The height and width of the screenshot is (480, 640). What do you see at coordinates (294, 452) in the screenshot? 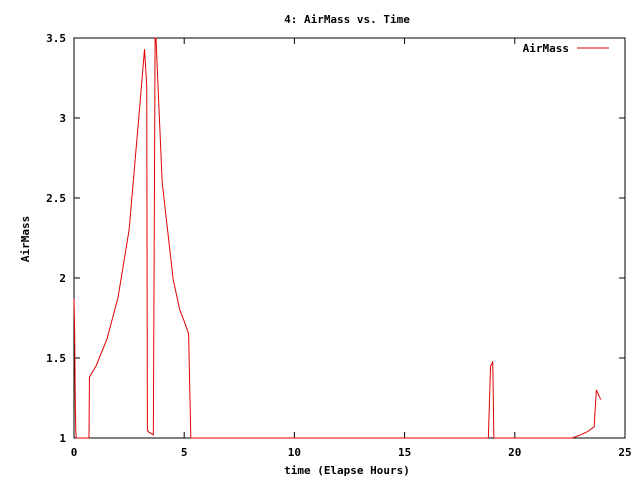
I see `x-tick-label: 10` at bounding box center [294, 452].